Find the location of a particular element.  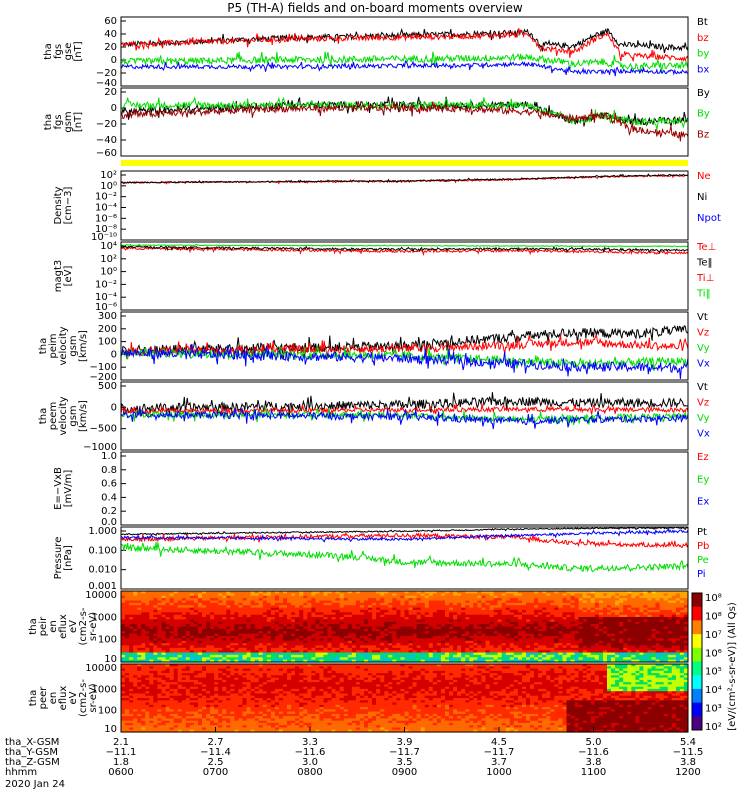

y-tick-label: 10⁻² is located at coordinates (106, 197).